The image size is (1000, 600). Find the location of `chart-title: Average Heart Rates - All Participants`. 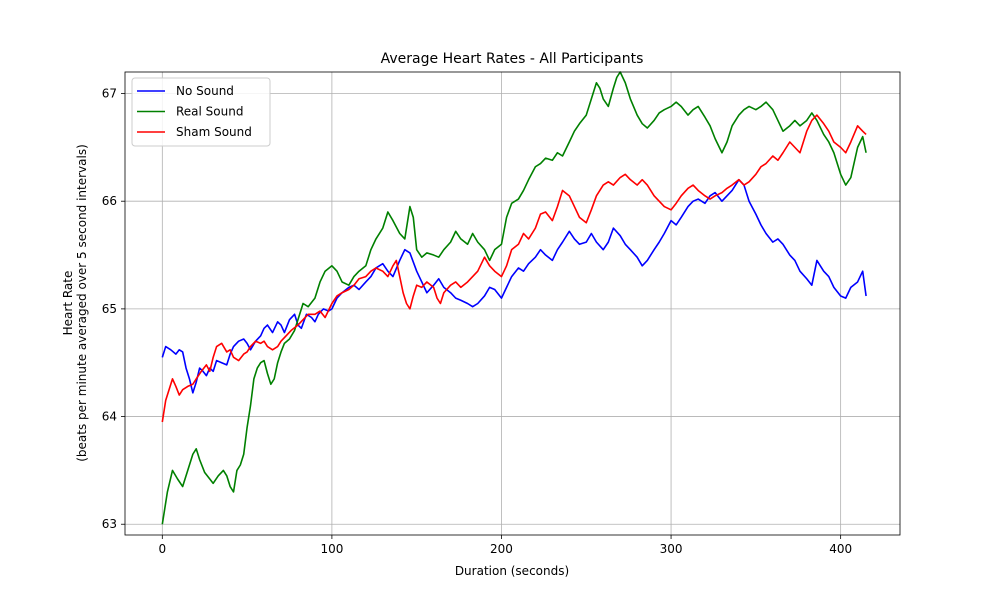

chart-title: Average Heart Rates - All Participants is located at coordinates (512, 59).